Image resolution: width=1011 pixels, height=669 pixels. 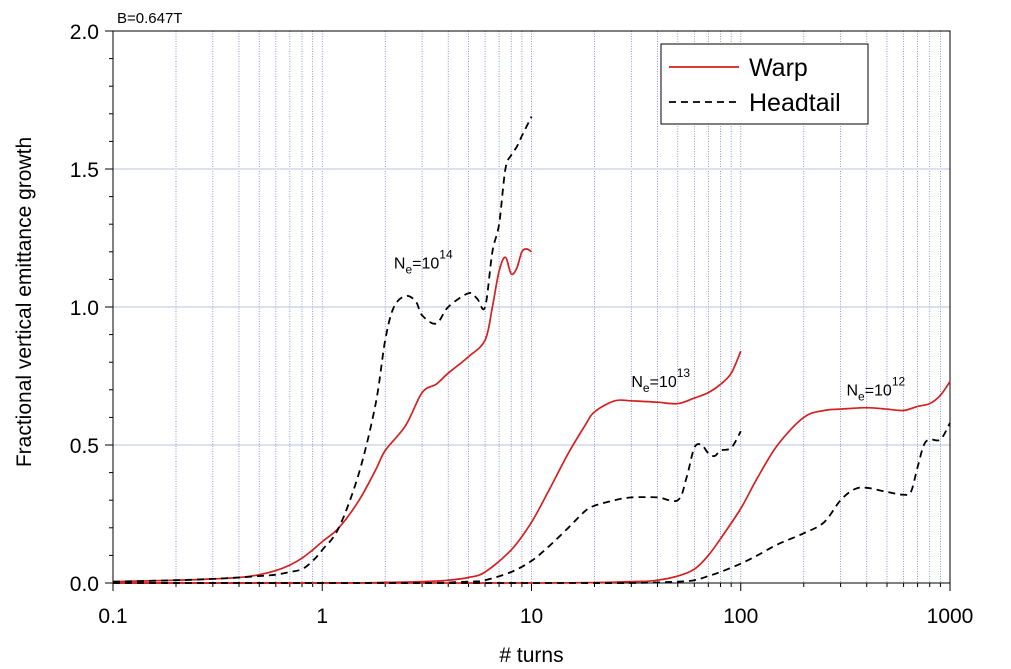 I want to click on field-annotation: B=0.647T, so click(x=149, y=18).